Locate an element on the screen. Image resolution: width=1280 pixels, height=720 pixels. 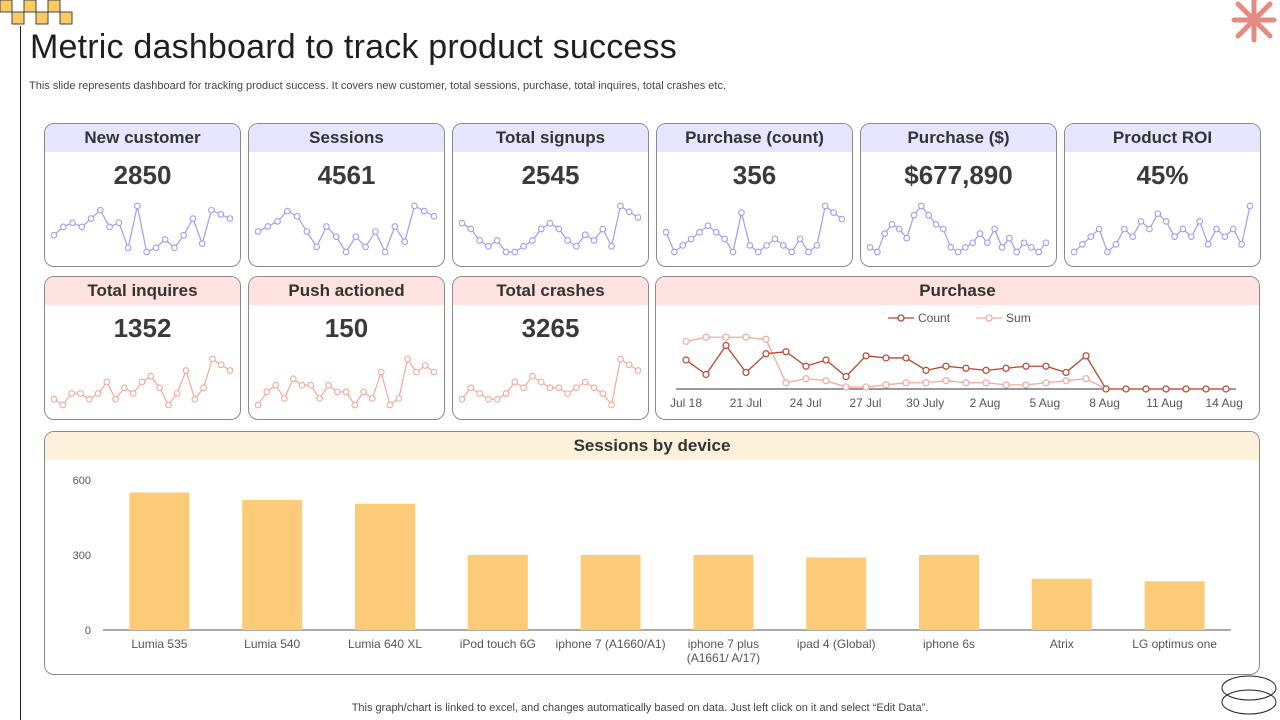
kpi-card-product-roi: Product ROI 45% is located at coordinates (1162, 195).